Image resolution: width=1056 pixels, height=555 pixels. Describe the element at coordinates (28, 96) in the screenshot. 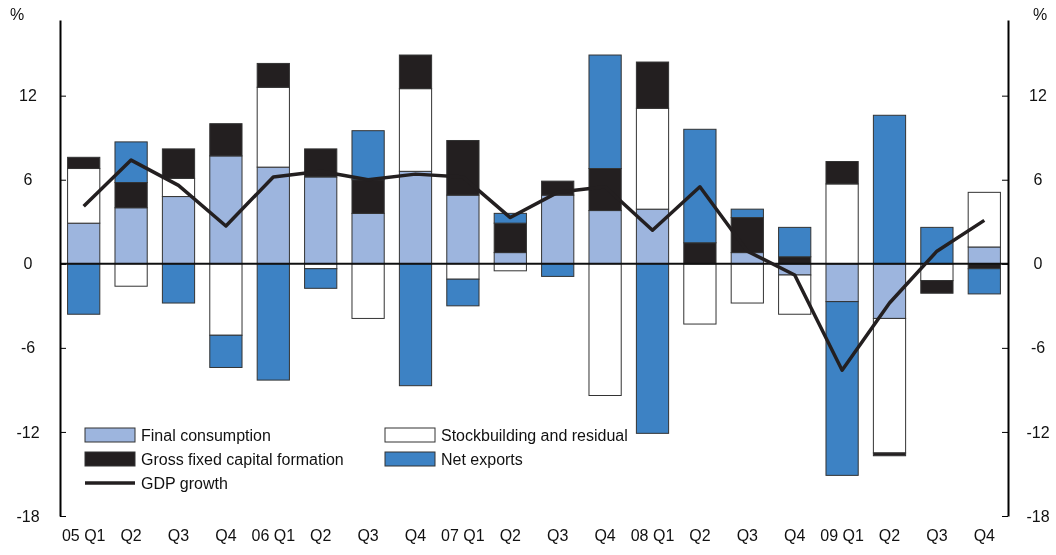

I see `y-tick-label: 12` at that location.